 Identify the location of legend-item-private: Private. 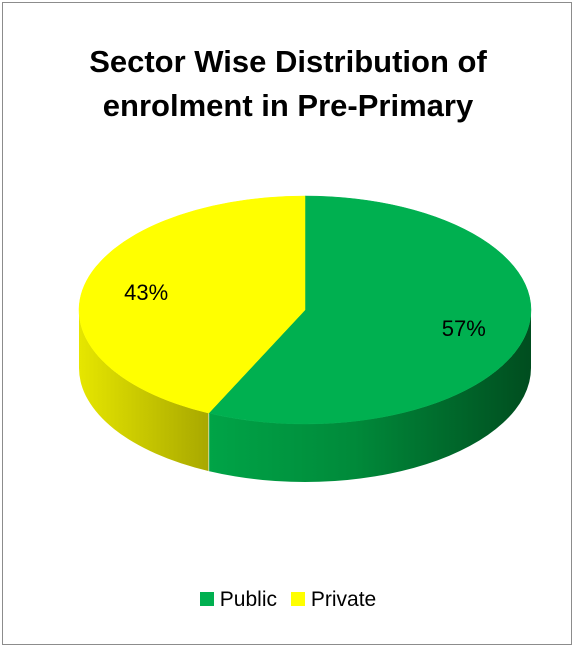
(333, 600).